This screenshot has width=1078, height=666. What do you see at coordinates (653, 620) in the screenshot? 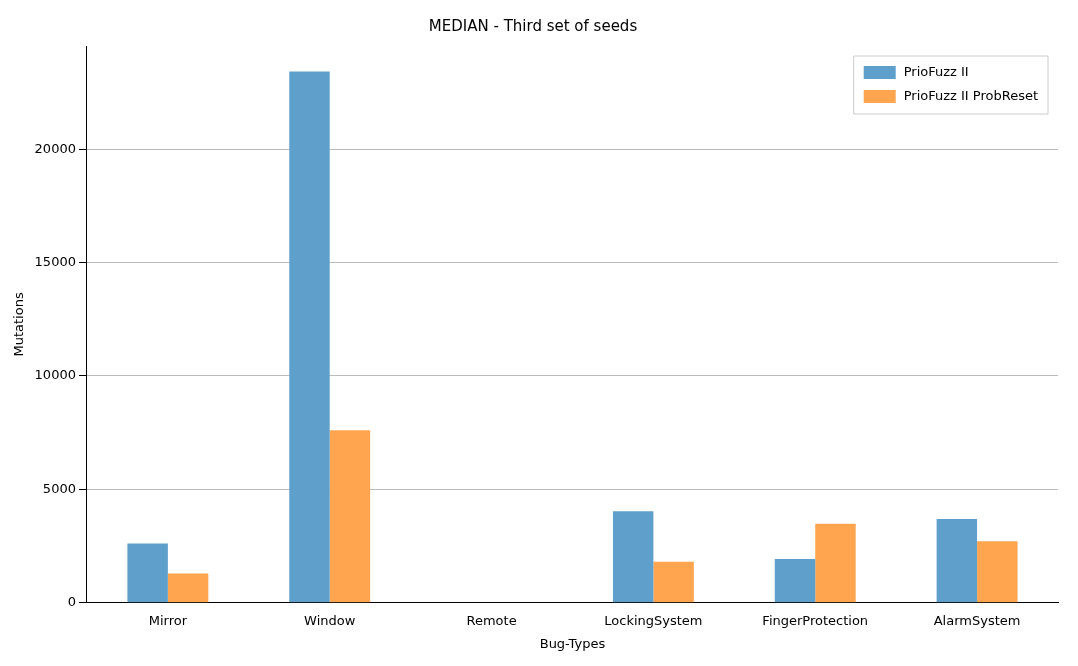
I see `x-tick-label: LockingSystem` at bounding box center [653, 620].